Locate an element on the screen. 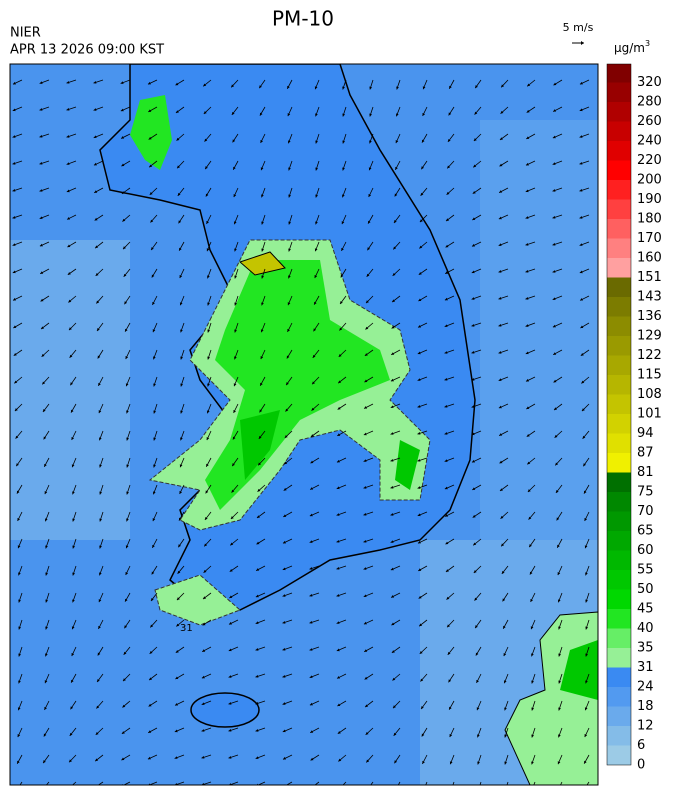 The height and width of the screenshot is (795, 673). colorbar-label: 45 is located at coordinates (645, 609).